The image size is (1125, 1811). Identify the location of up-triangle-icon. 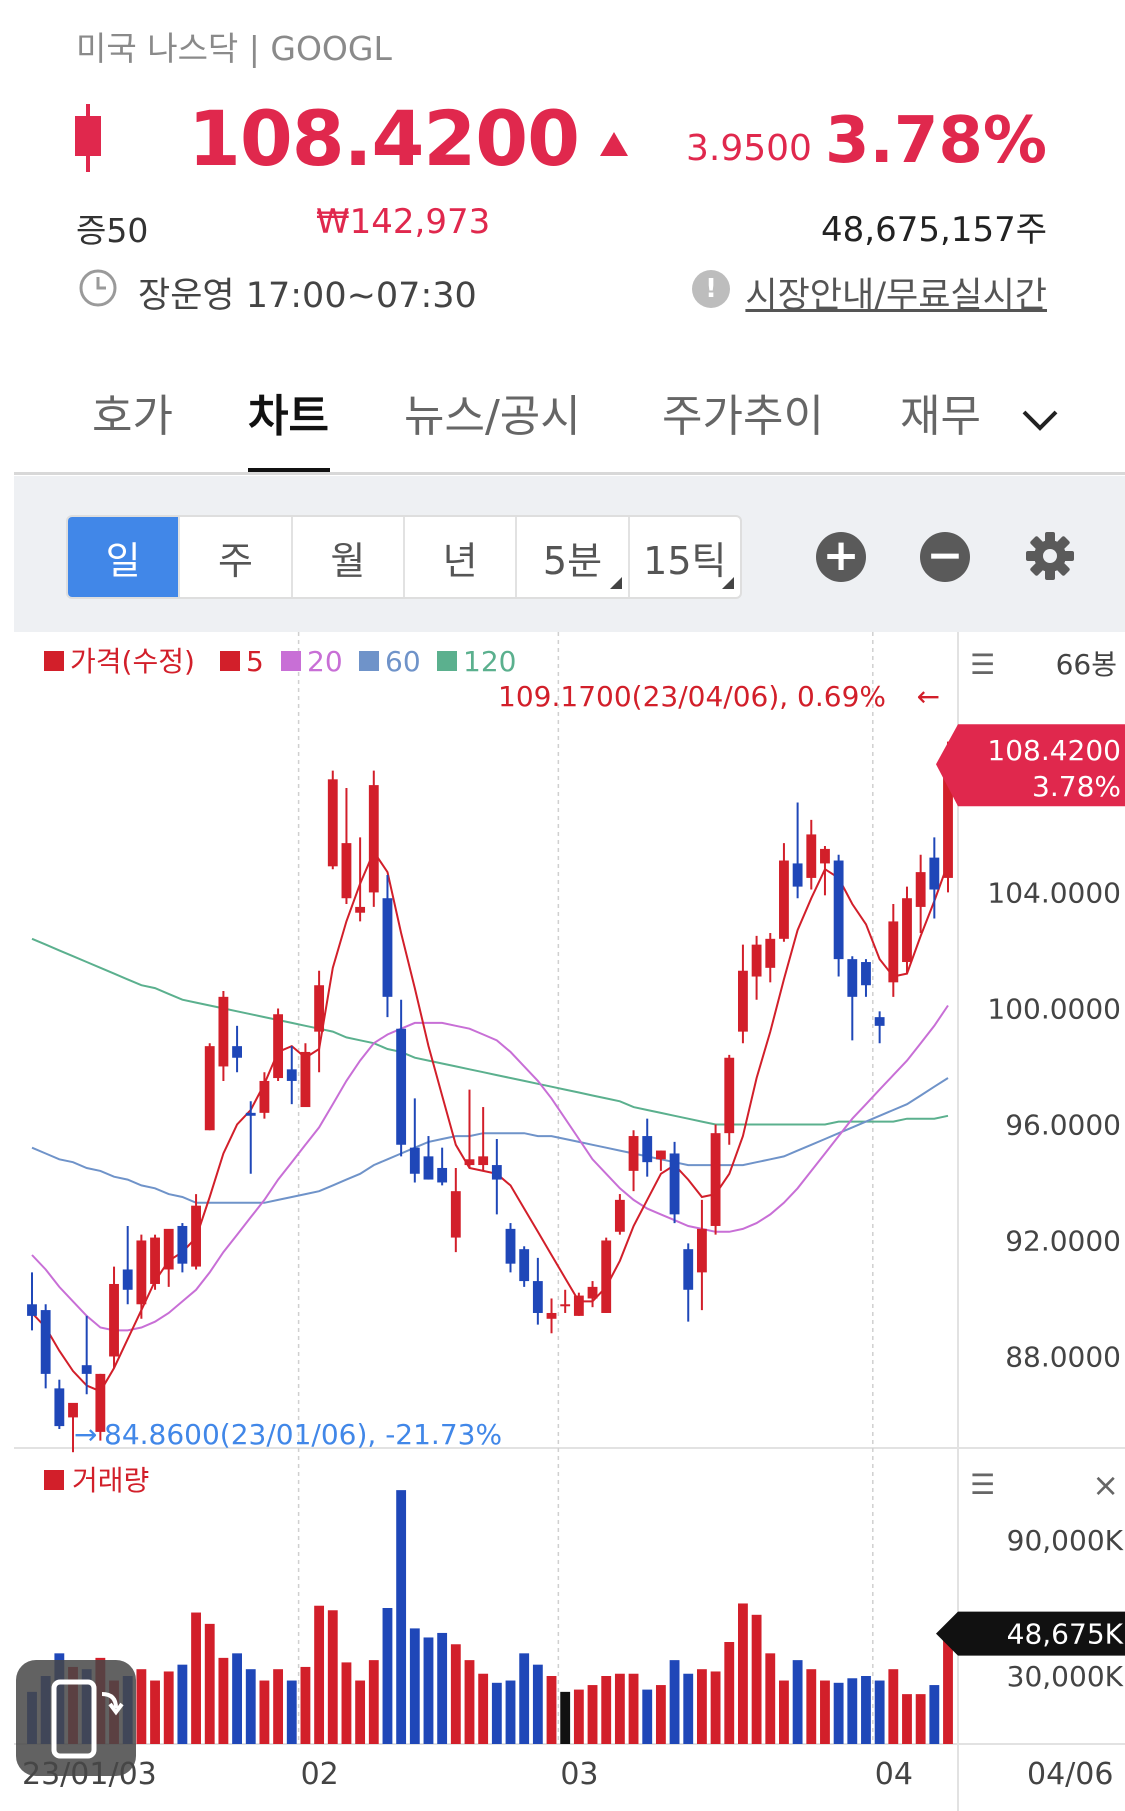
(614, 144).